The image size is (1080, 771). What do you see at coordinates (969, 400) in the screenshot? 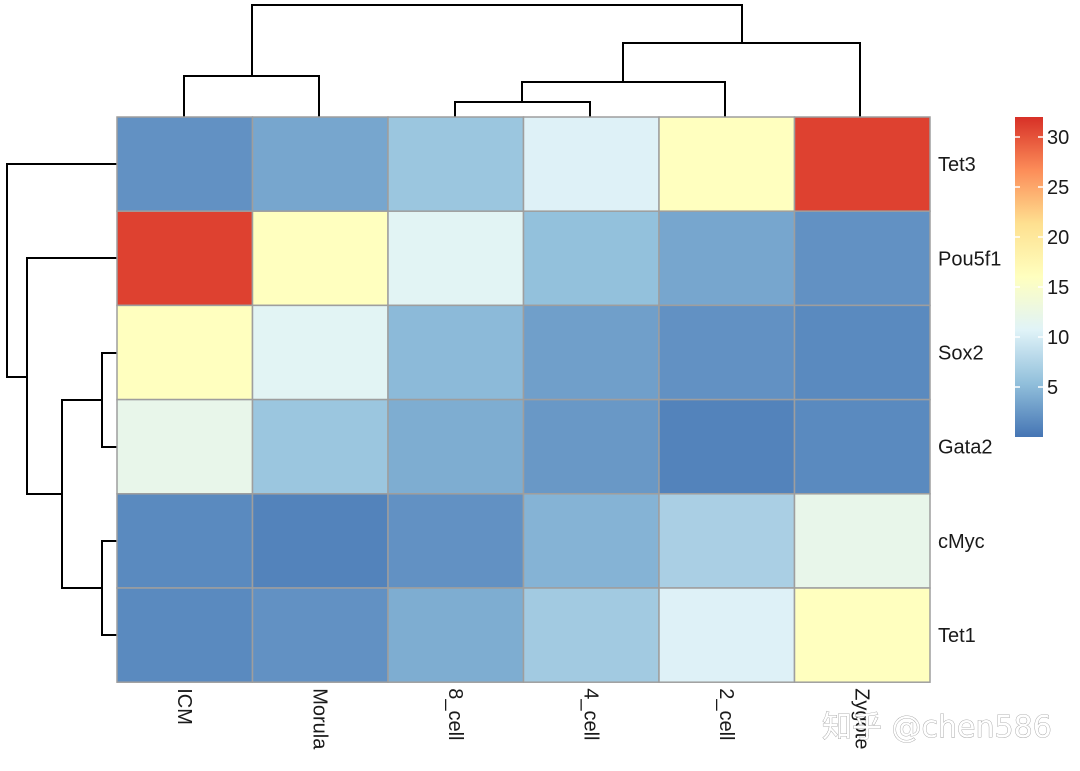
I see `row-labels: Tet3 Pou5f1 Sox2 Gata2 cMyc Tet1` at bounding box center [969, 400].